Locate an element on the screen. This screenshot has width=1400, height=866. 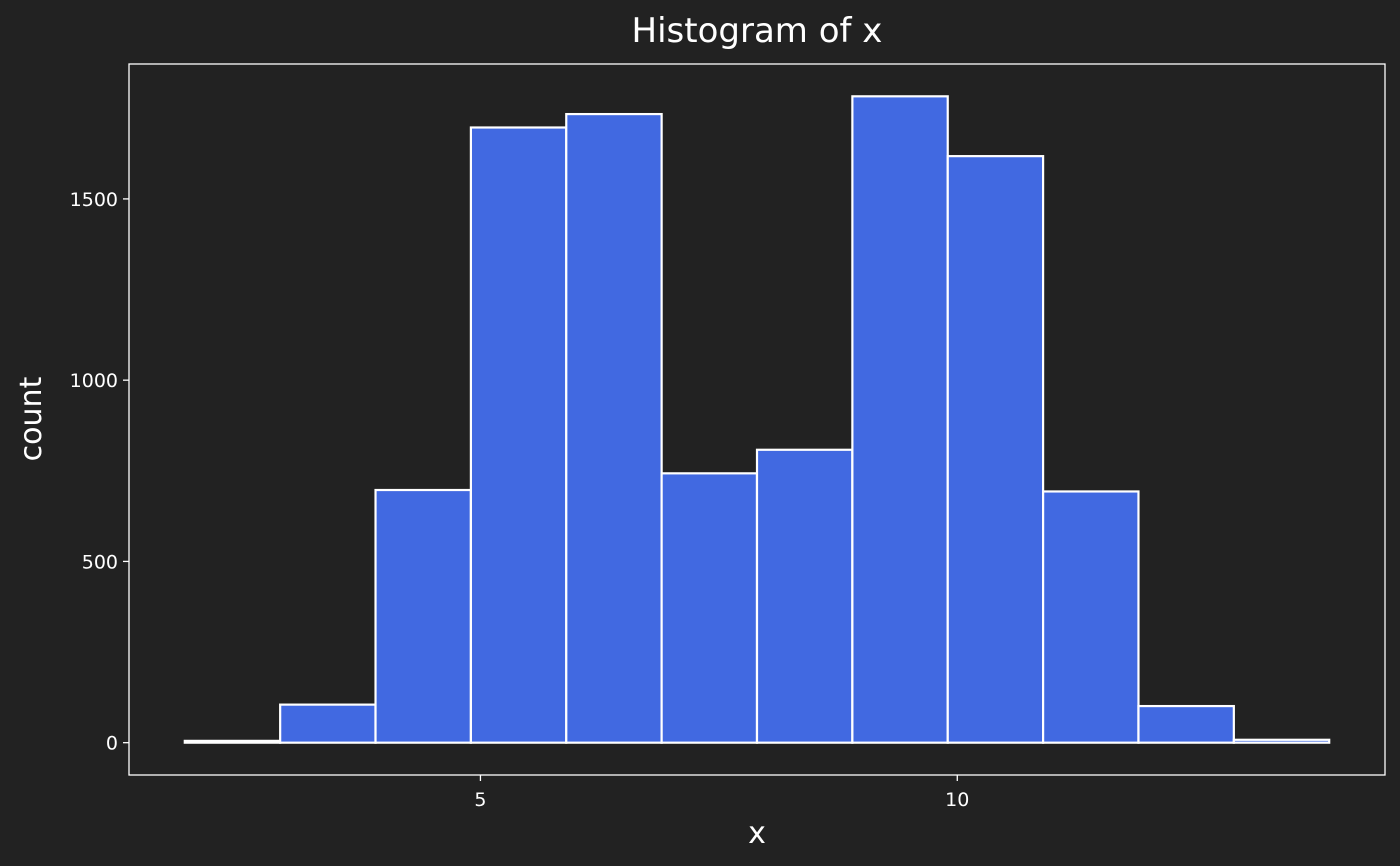
y-tick-label: 1000 is located at coordinates (94, 381).